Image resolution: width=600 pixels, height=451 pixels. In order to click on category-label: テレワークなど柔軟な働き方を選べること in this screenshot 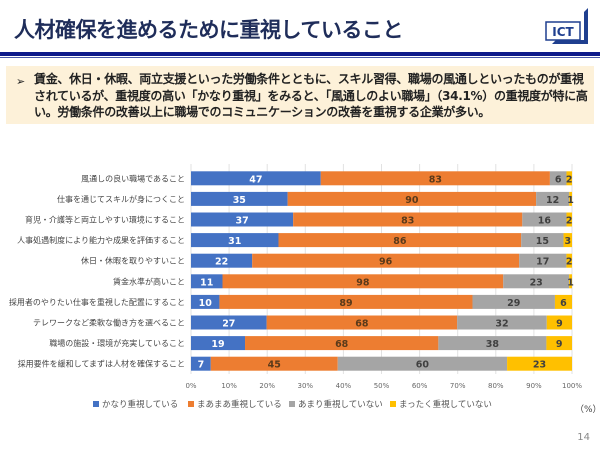, I will do `click(109, 323)`.